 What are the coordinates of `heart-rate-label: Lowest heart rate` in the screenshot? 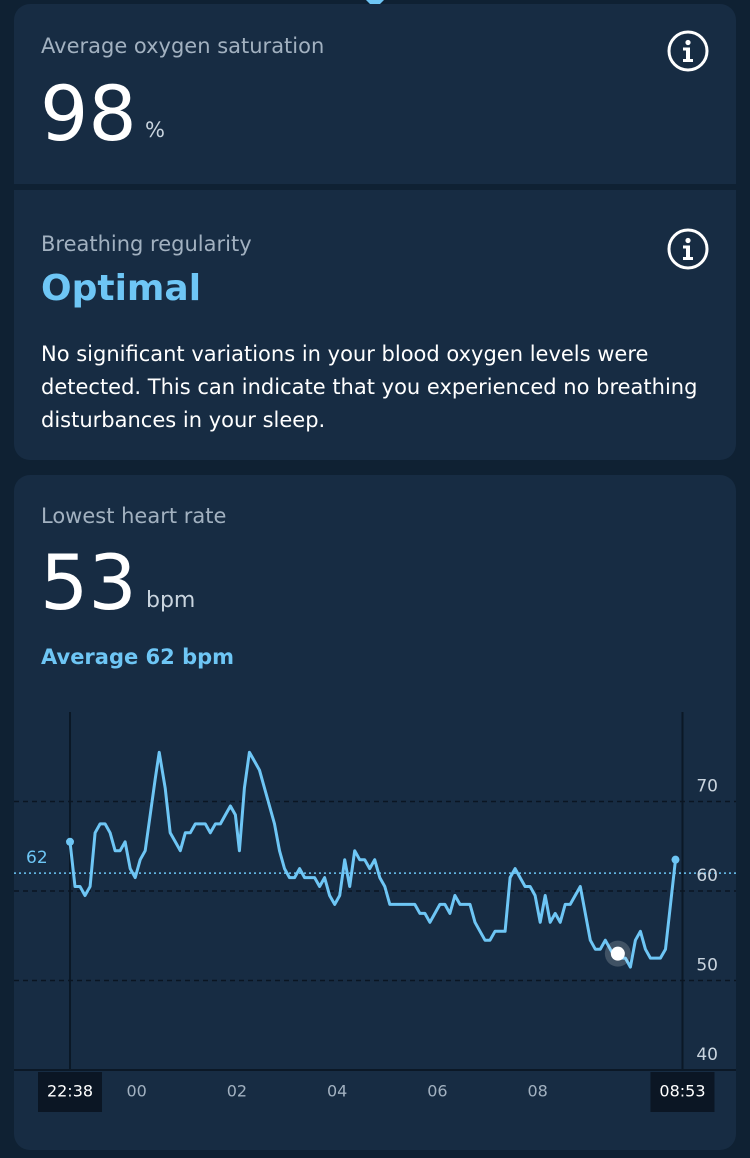 It's located at (134, 516).